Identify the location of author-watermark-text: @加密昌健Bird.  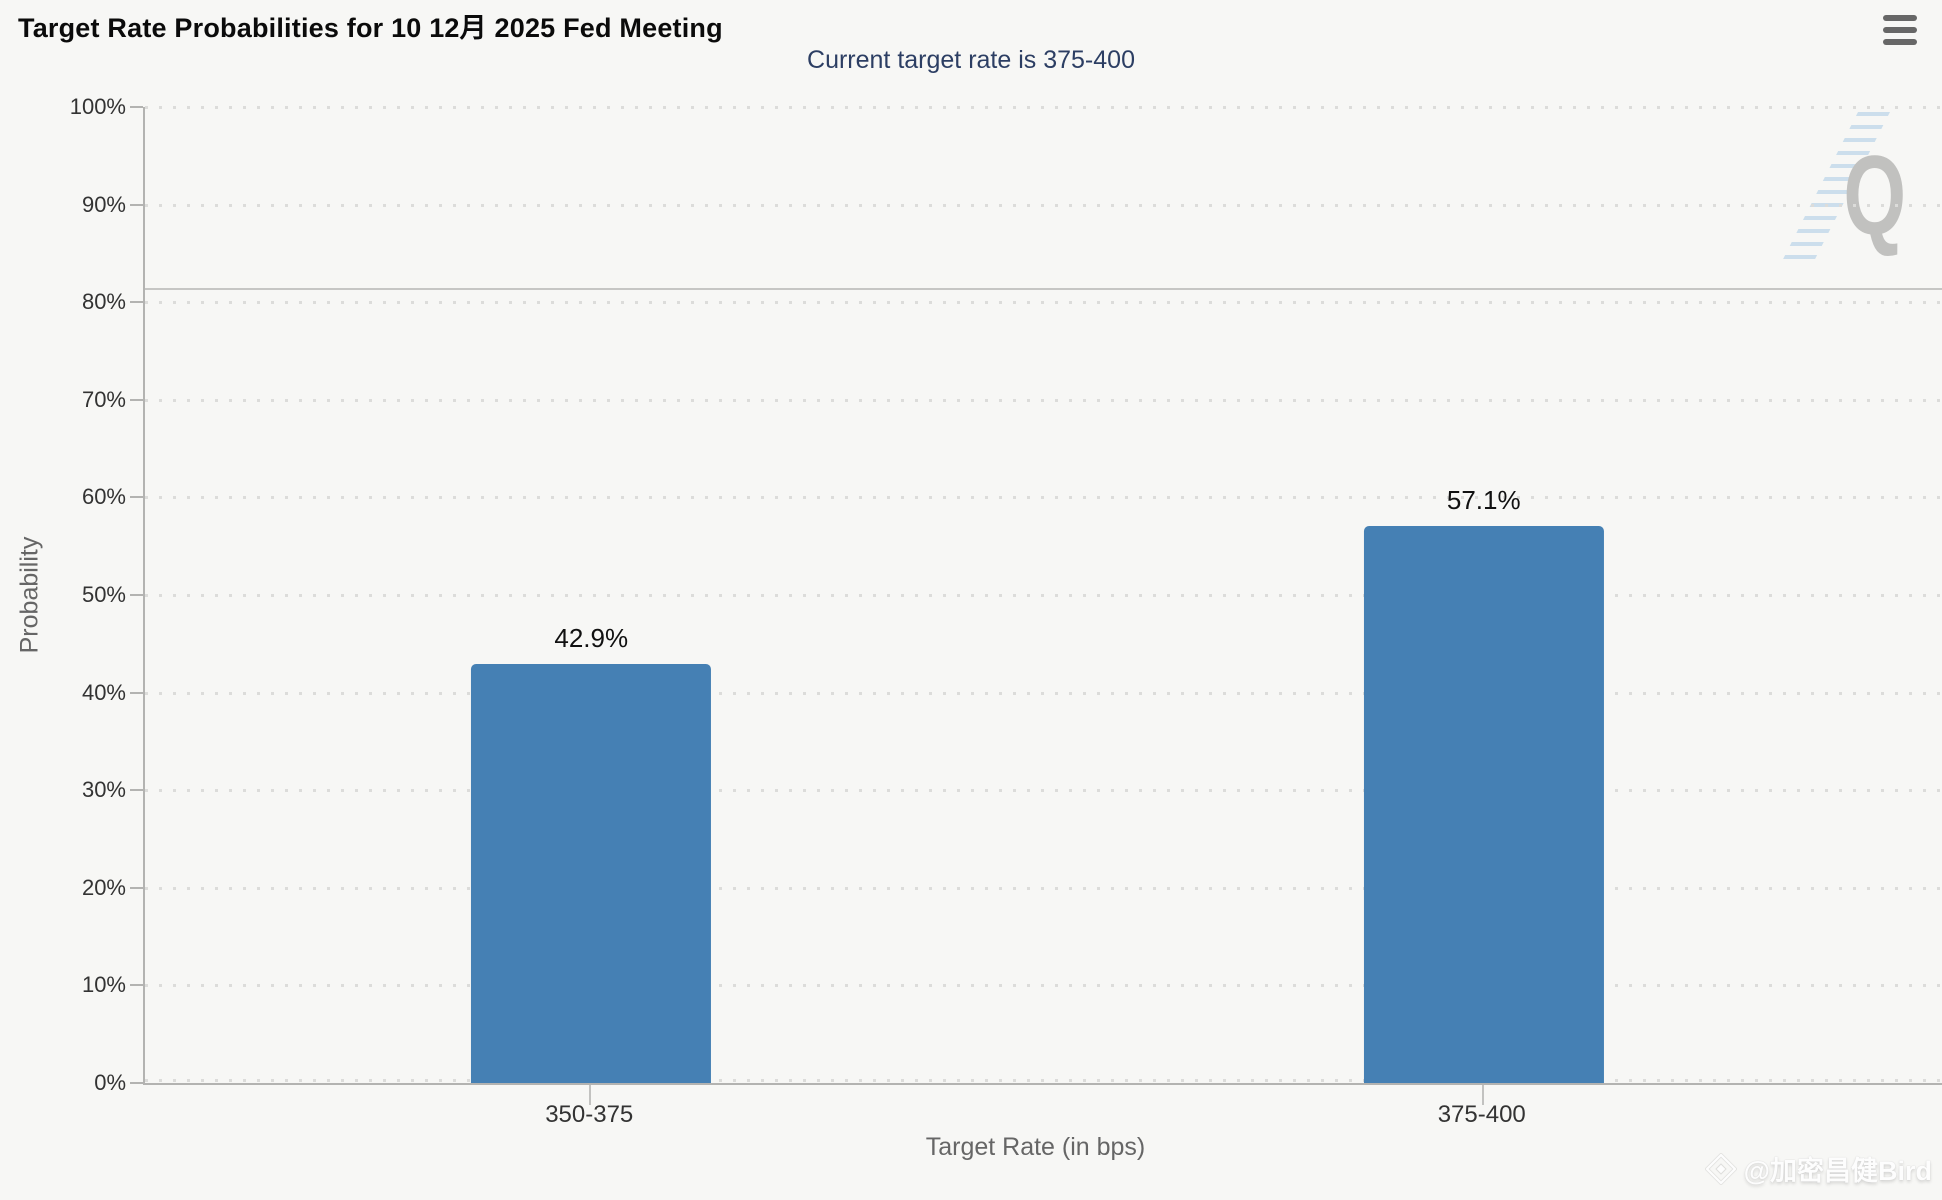
(1837, 1171).